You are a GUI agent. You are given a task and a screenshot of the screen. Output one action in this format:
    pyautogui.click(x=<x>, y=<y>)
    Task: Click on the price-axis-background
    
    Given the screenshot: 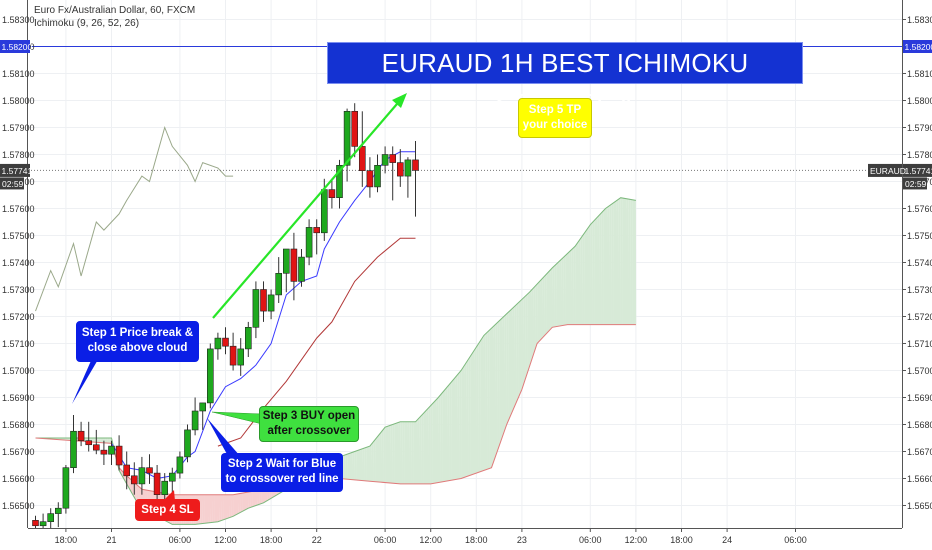 What is the action you would take?
    pyautogui.click(x=917, y=275)
    